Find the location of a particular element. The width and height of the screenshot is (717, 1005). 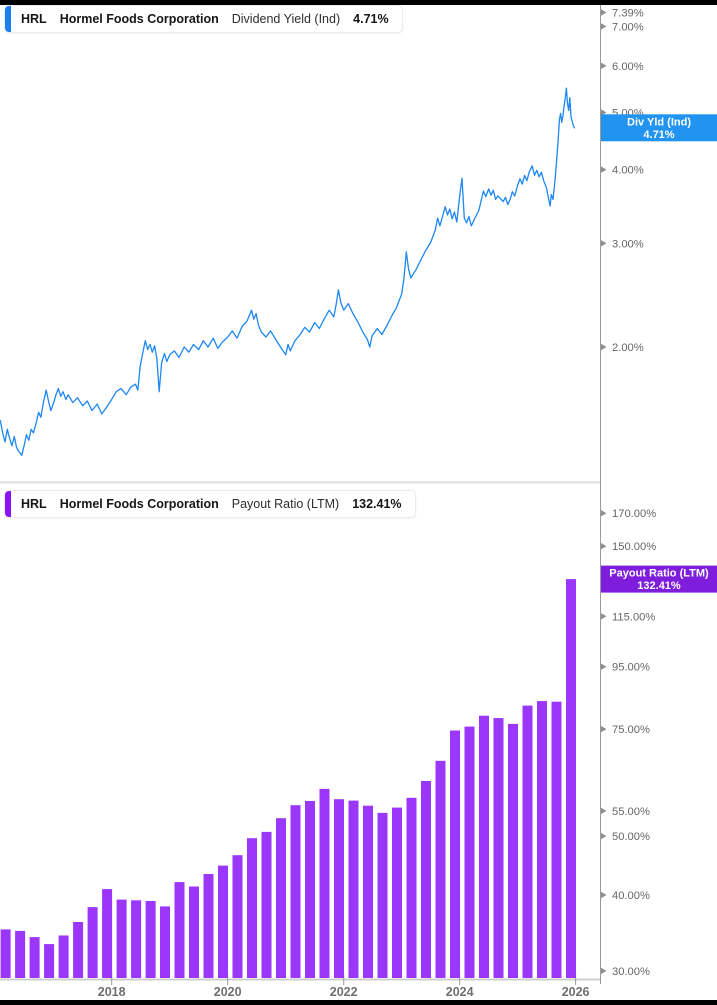

y-axis-tick-label: 170.00% is located at coordinates (634, 514).